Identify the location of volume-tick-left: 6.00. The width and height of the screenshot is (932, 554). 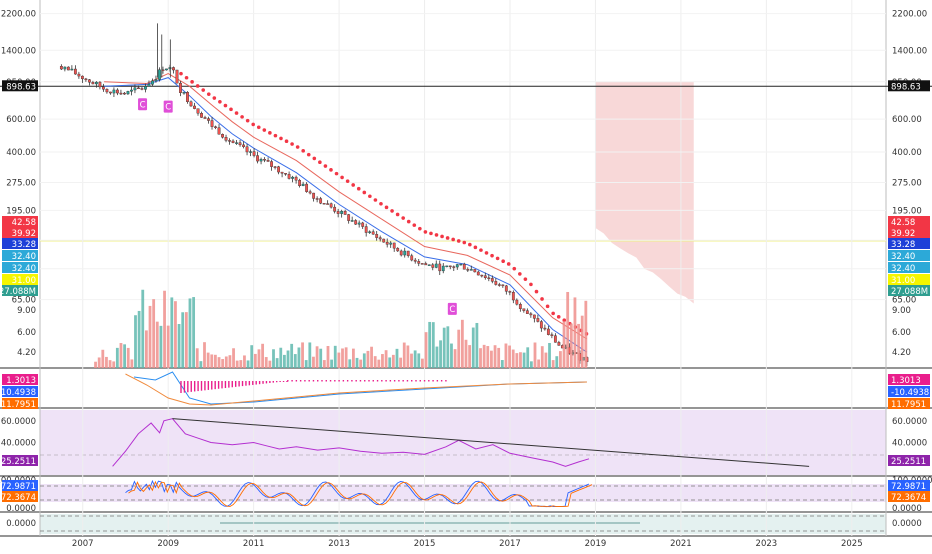
(26, 333).